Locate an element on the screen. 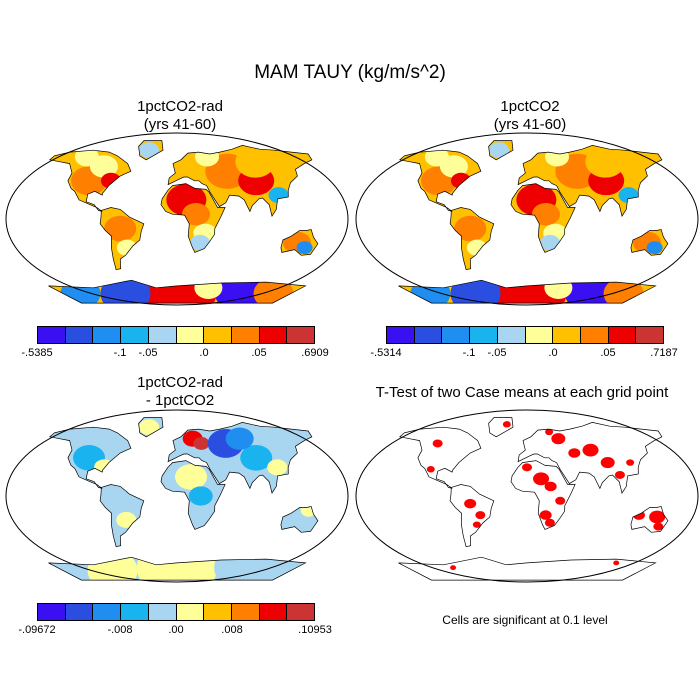 The image size is (700, 700). colorbar-2-label: .0 is located at coordinates (553, 353).